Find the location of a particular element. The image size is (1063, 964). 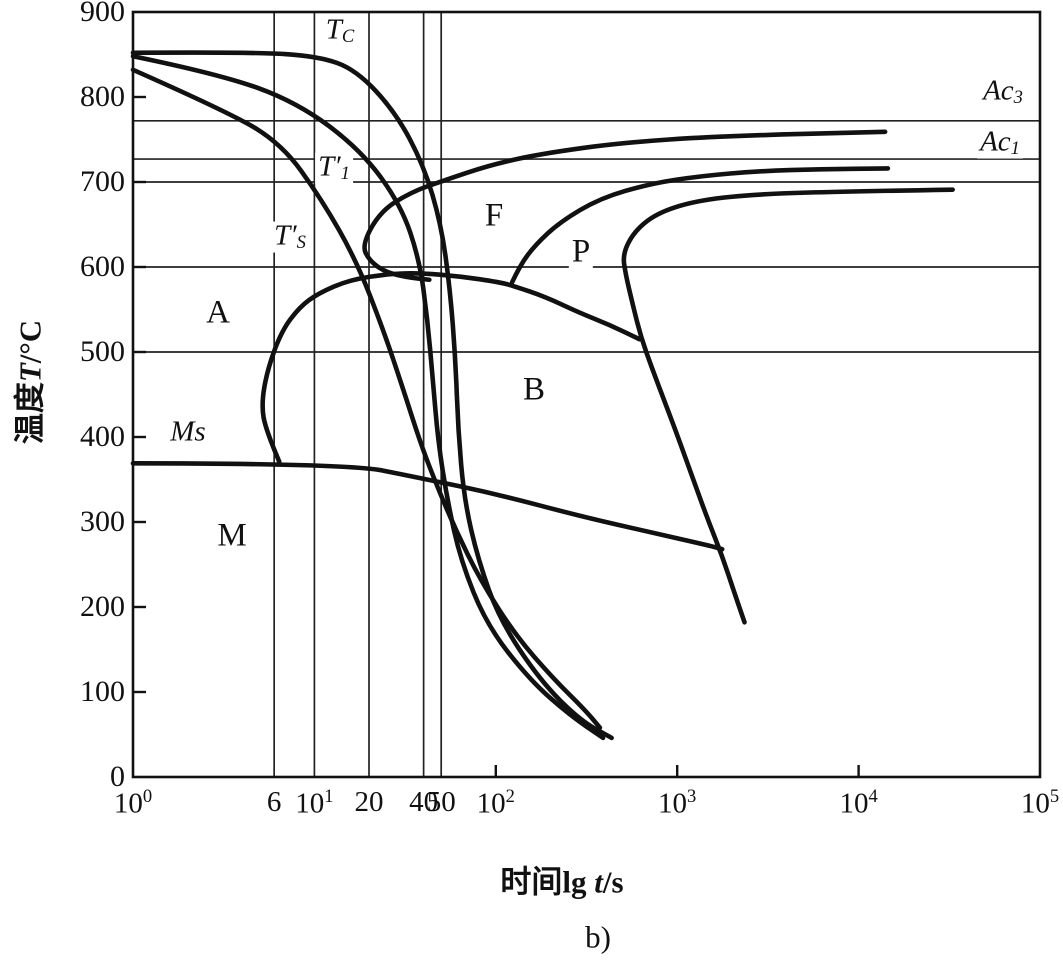

y-title-text: 温度 is located at coordinates (30, 413).